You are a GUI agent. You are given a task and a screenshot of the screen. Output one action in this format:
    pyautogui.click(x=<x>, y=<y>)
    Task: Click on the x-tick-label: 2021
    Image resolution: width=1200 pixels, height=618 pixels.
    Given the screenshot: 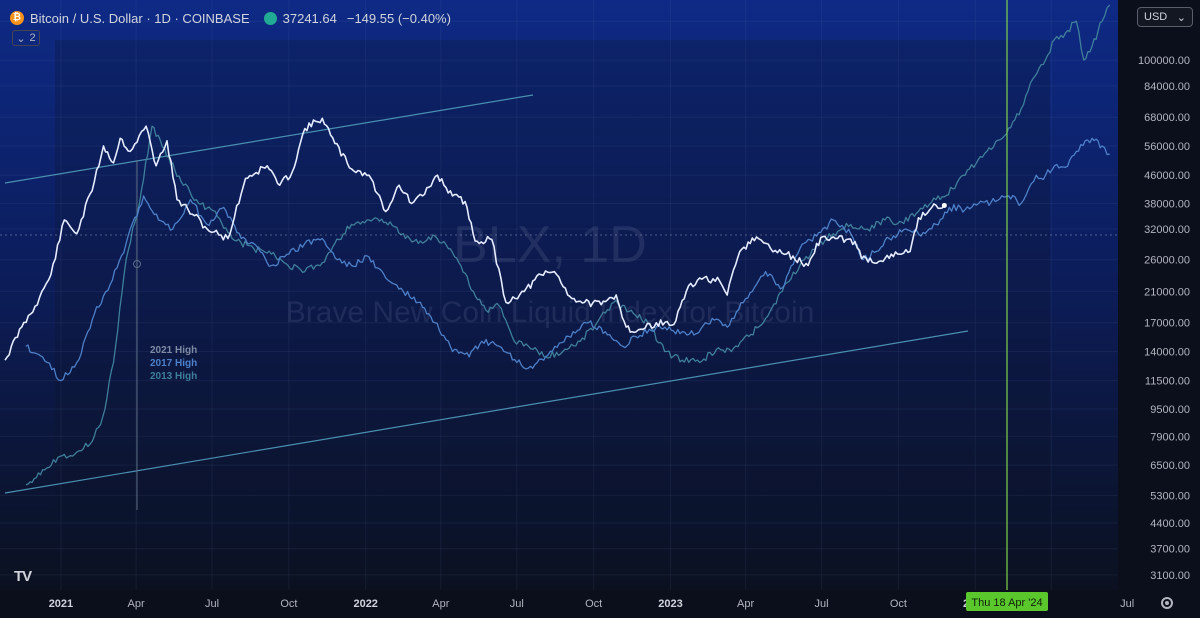 What is the action you would take?
    pyautogui.click(x=61, y=604)
    